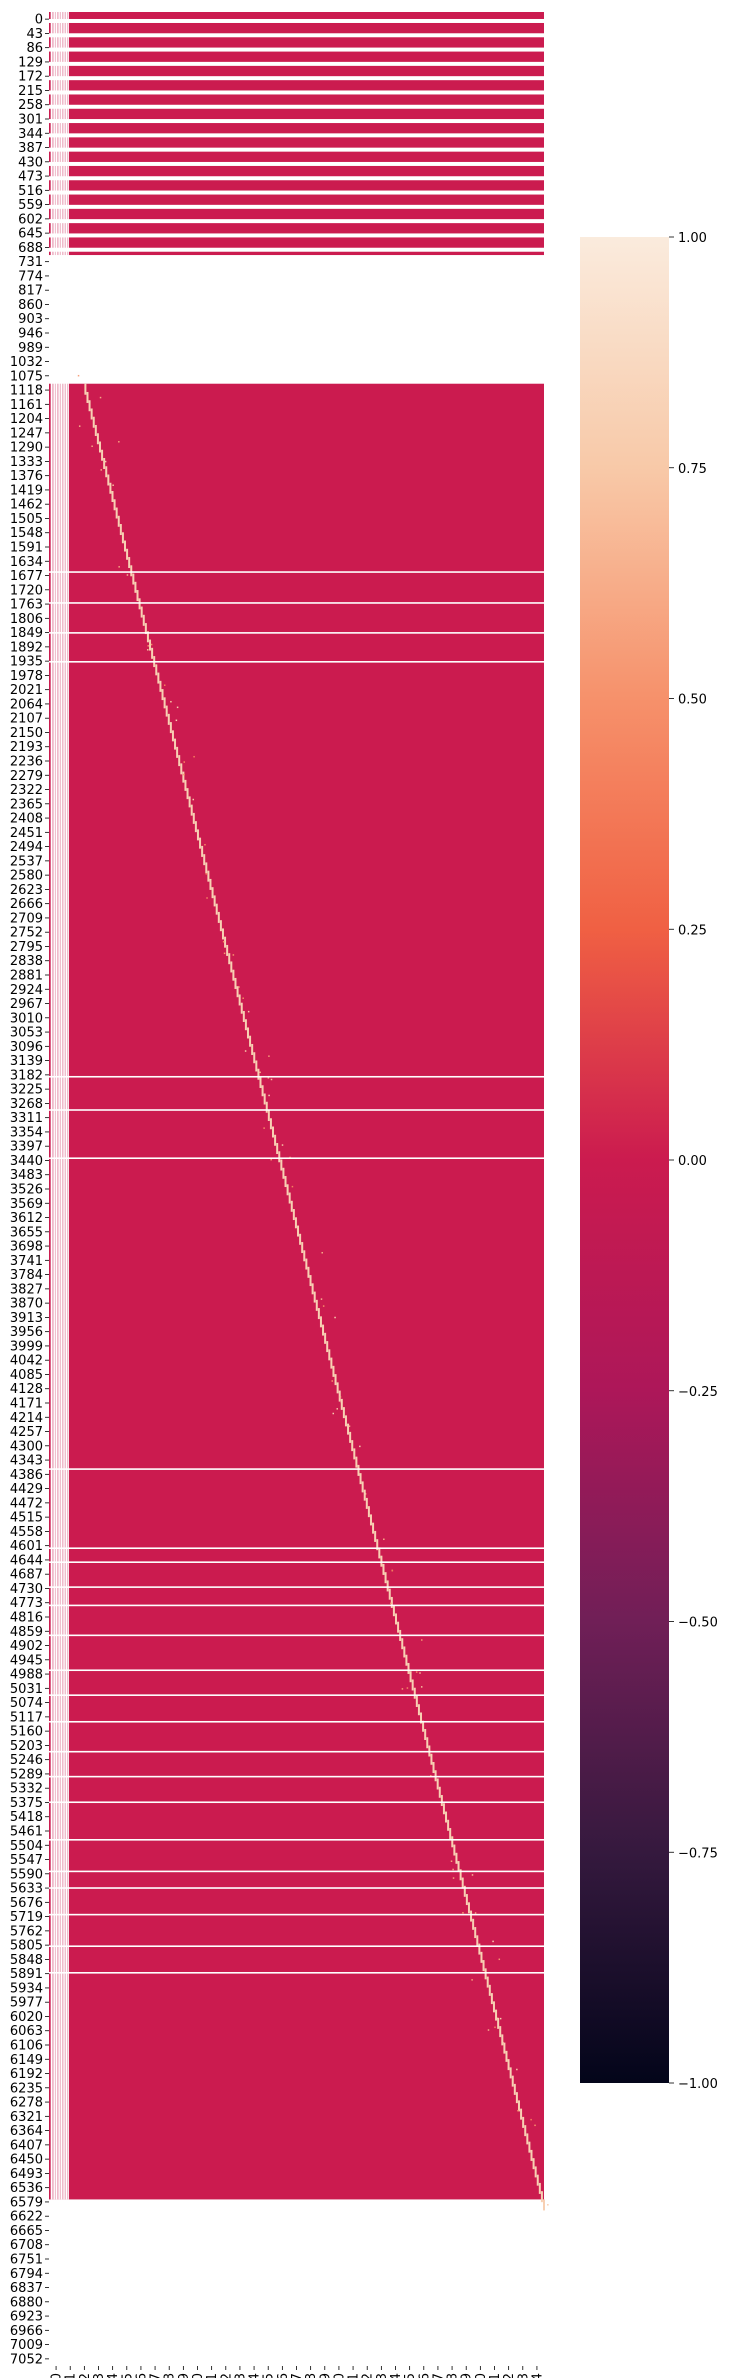 The width and height of the screenshot is (740, 2378). Describe the element at coordinates (26, 505) in the screenshot. I see `y-tick-label: 1462` at that location.